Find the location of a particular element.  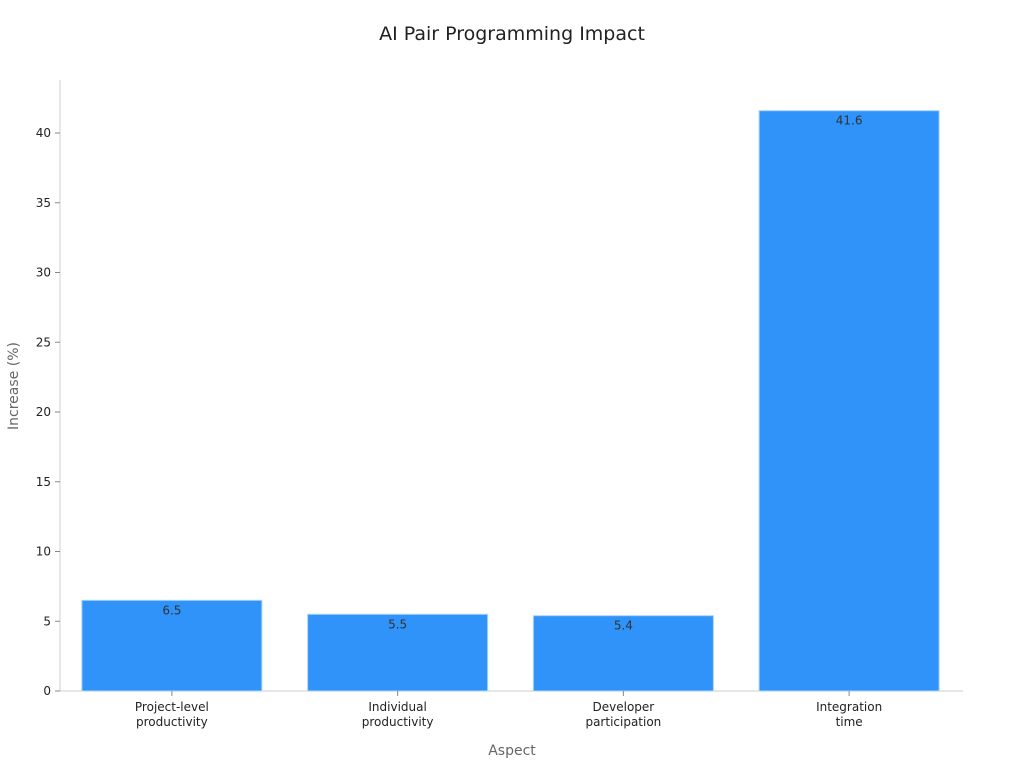

x-tick-label: Integration is located at coordinates (849, 707).